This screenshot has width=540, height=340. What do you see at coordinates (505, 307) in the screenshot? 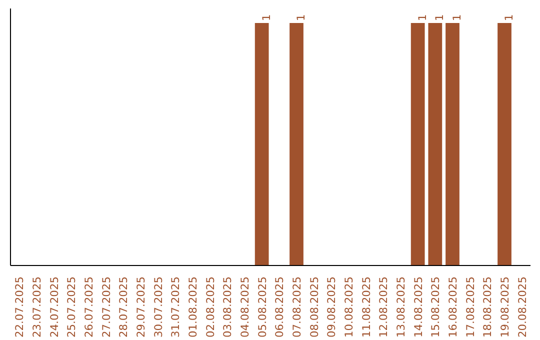
I see `x-tick-label: 19.08.2025` at bounding box center [505, 307].